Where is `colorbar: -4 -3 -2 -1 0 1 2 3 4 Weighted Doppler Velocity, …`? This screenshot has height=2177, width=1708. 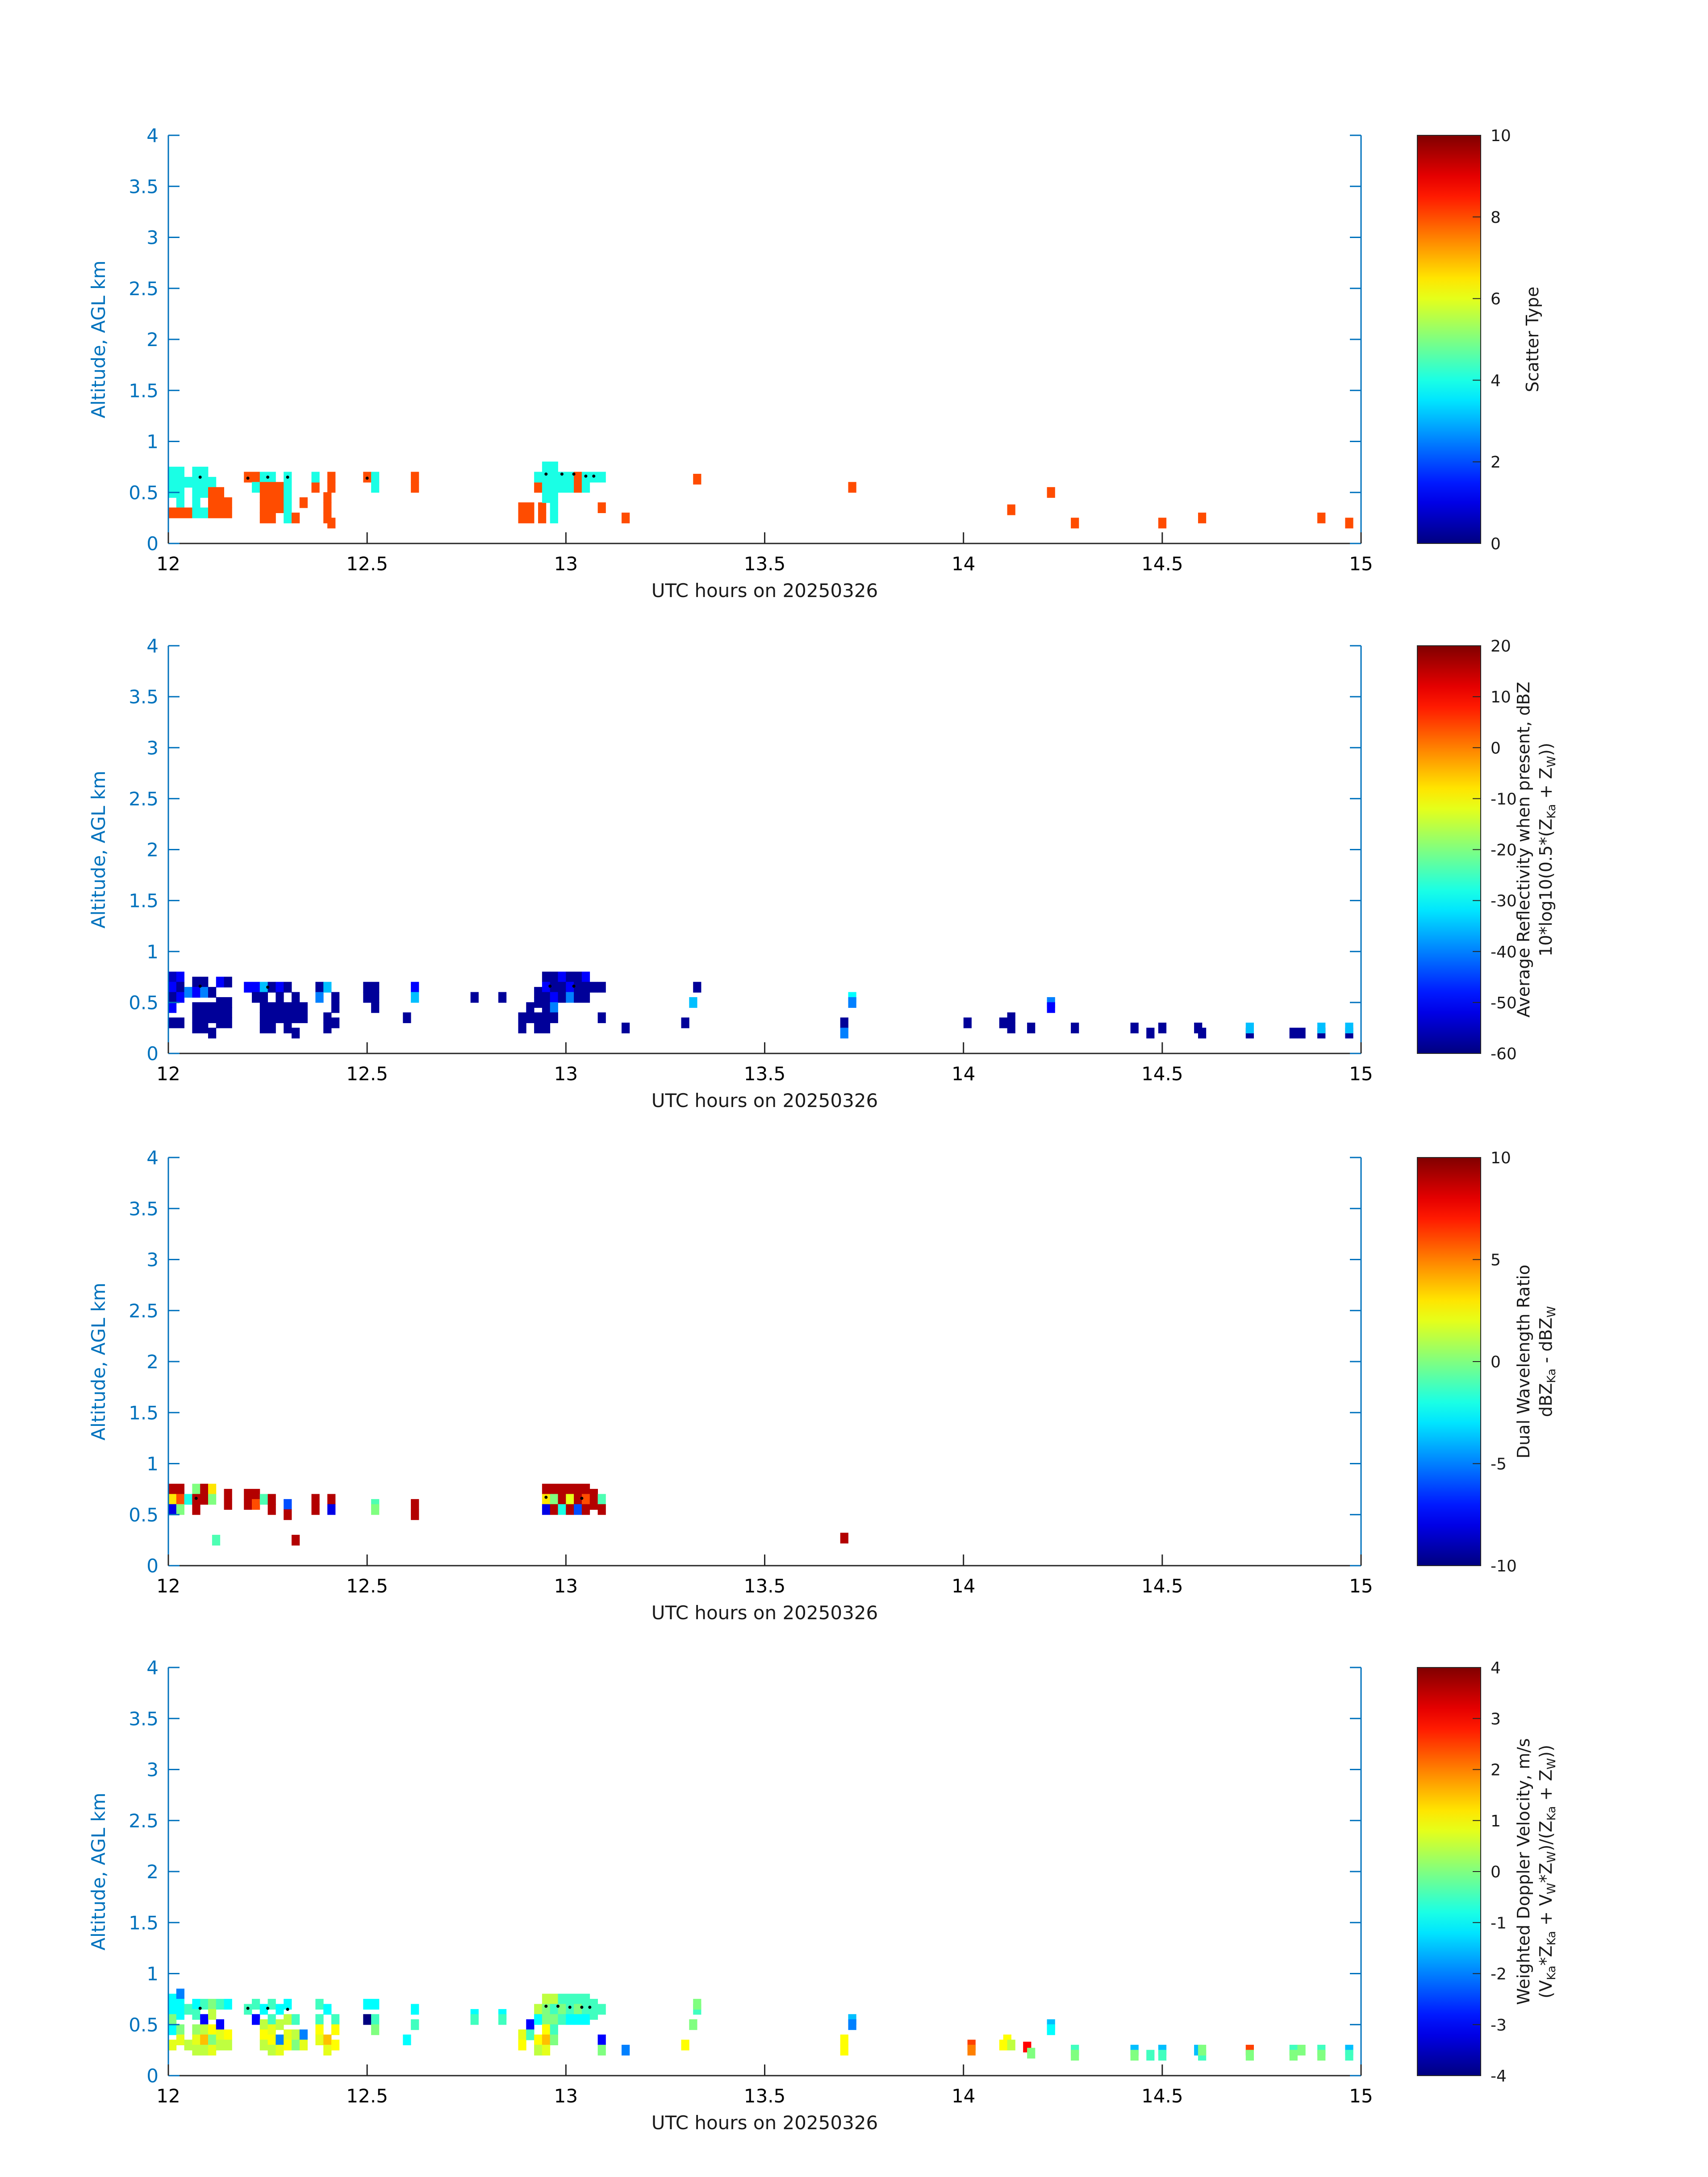 colorbar: -4 -3 -2 -1 0 1 2 3 4 Weighted Doppler Velocity, … is located at coordinates (1487, 1872).